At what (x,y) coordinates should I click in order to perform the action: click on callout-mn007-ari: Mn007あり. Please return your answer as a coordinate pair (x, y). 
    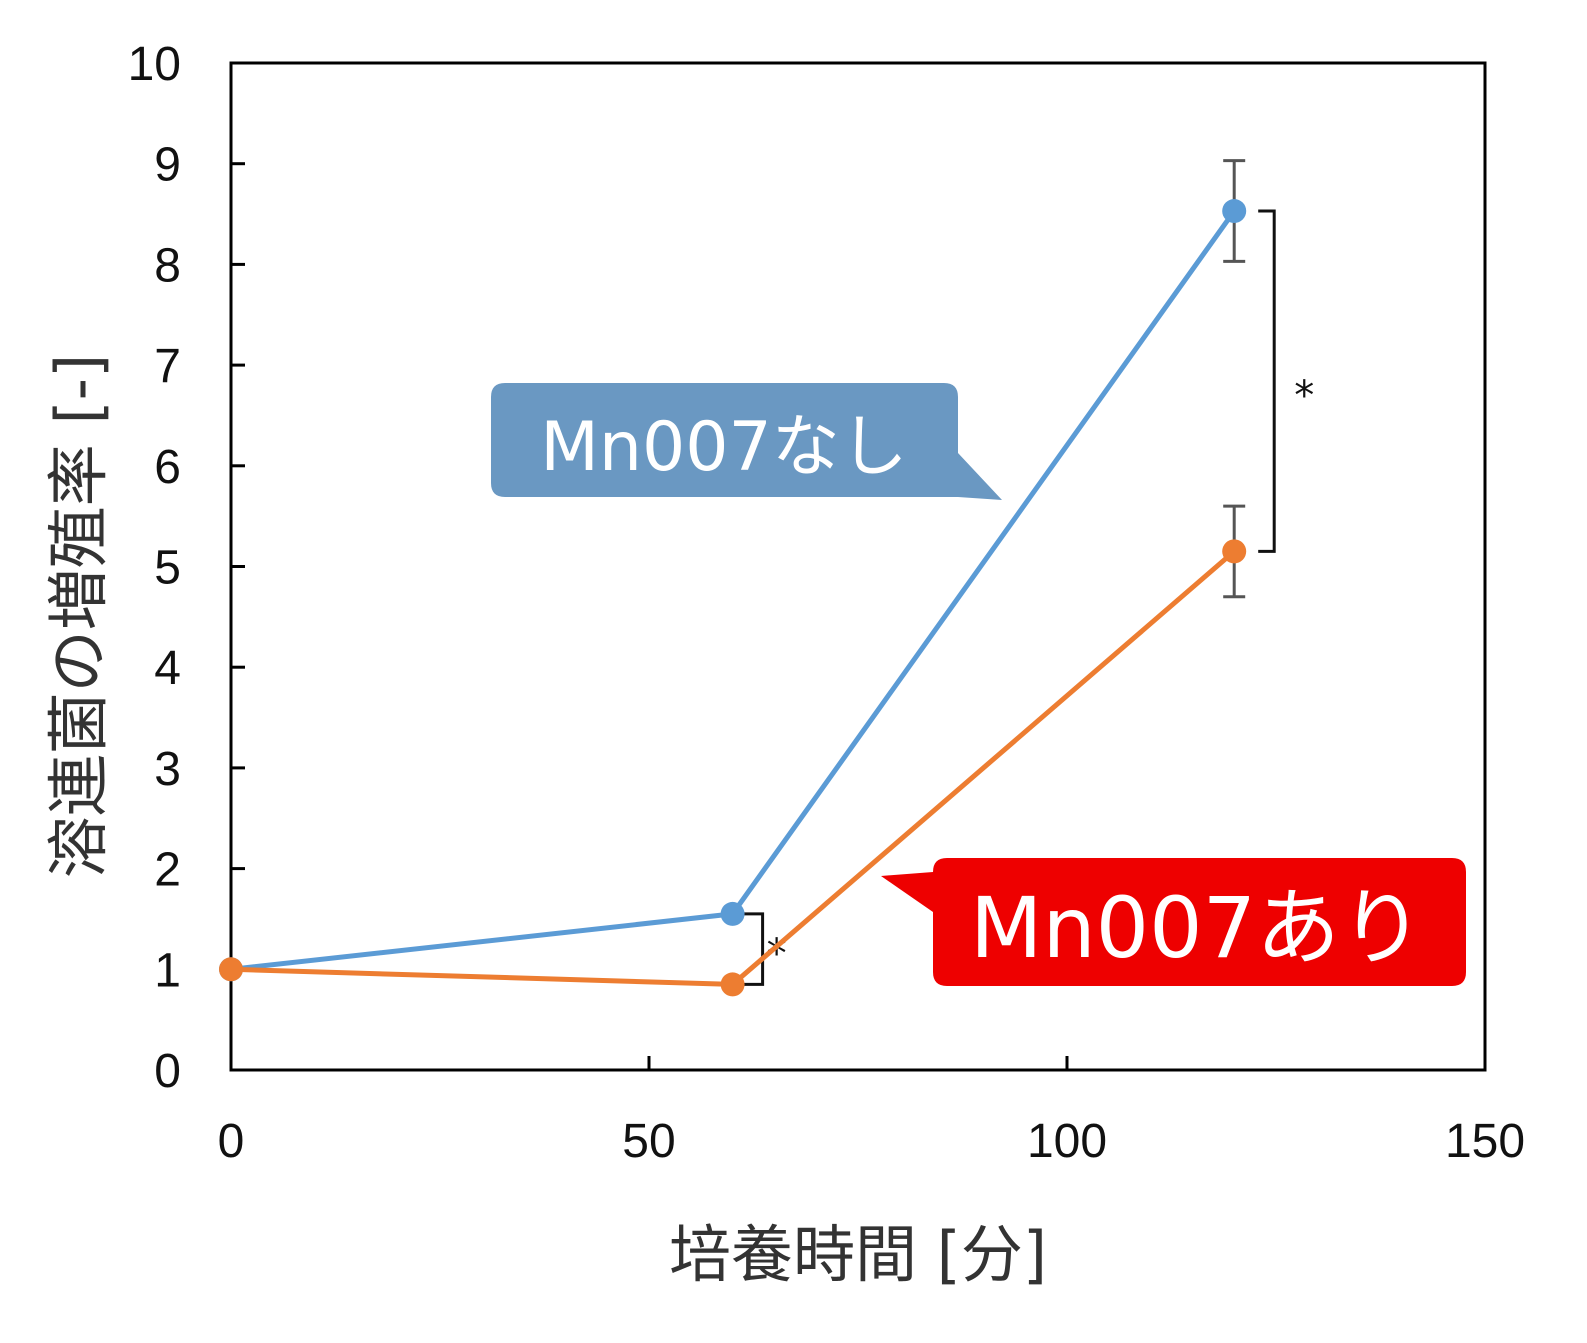
    Looking at the image, I should click on (1173, 922).